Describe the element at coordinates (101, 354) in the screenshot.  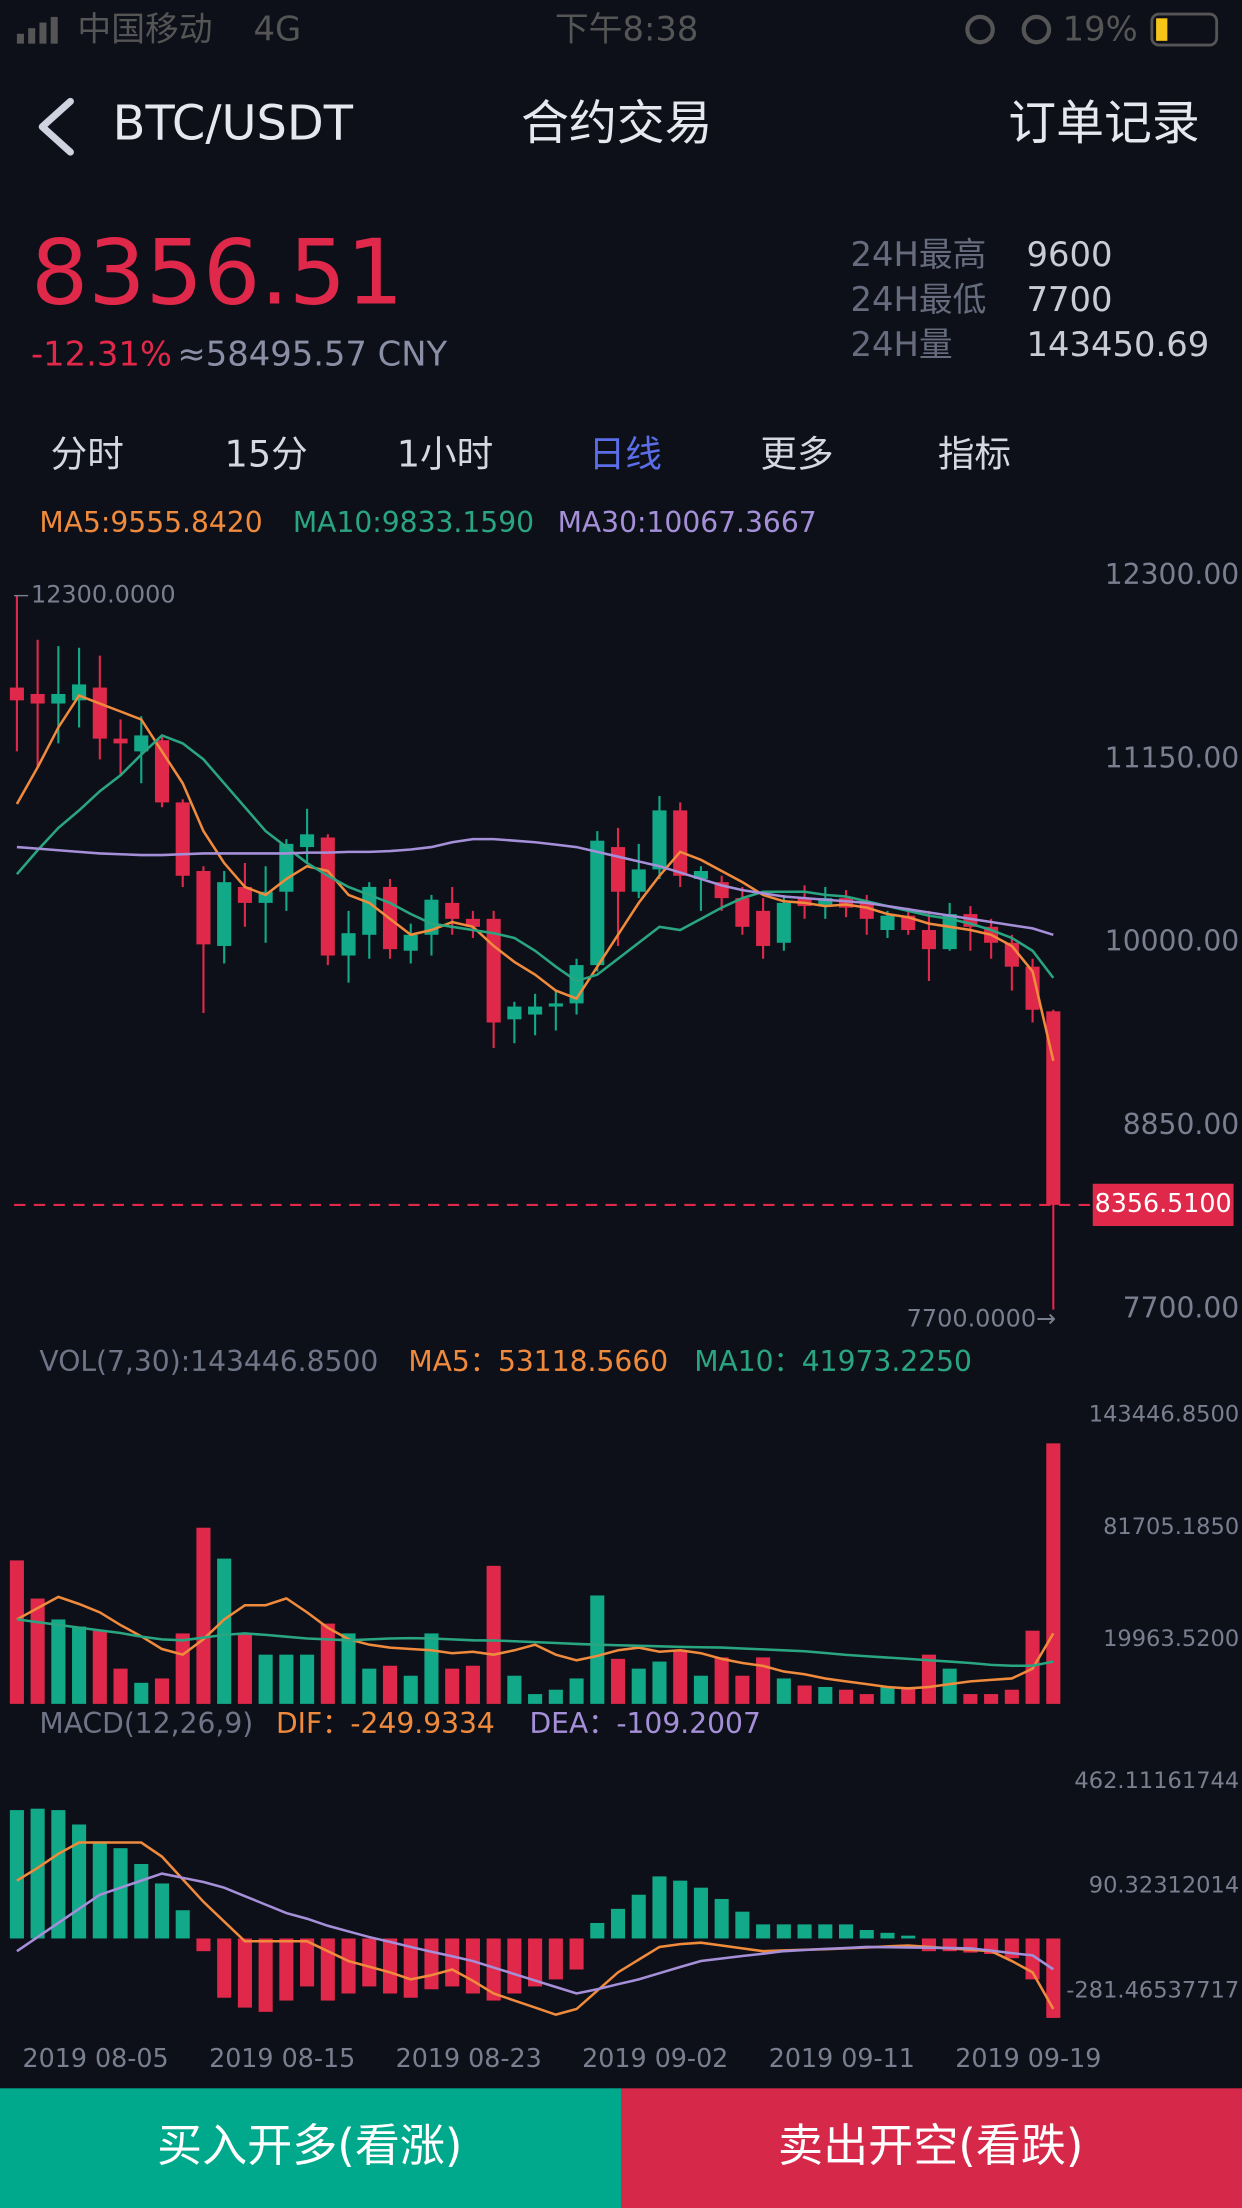
I see `price-change: -12.31%` at that location.